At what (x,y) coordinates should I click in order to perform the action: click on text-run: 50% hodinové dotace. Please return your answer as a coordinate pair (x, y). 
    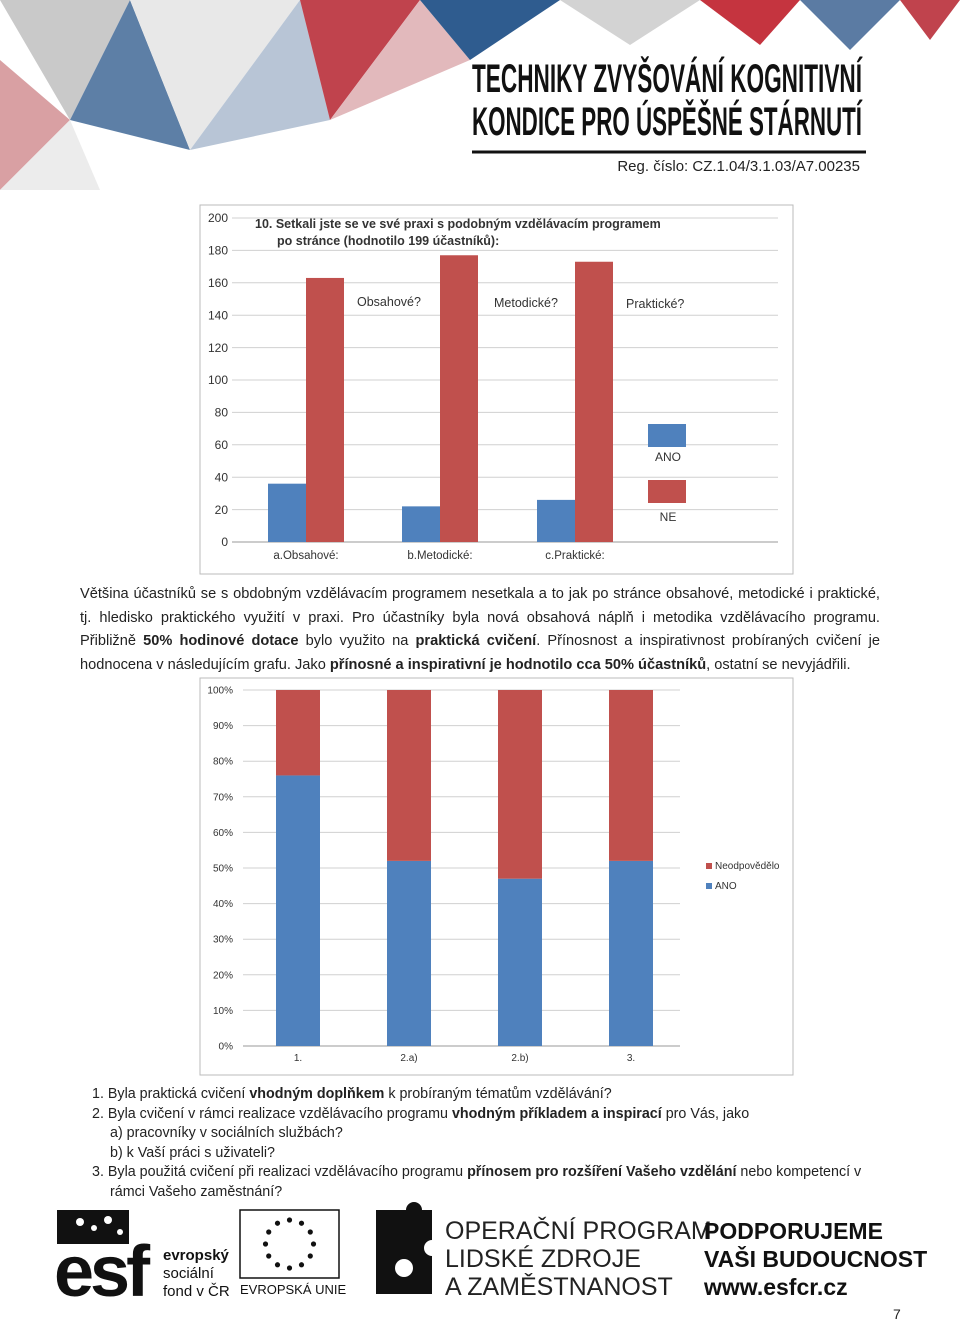
    Looking at the image, I should click on (221, 641).